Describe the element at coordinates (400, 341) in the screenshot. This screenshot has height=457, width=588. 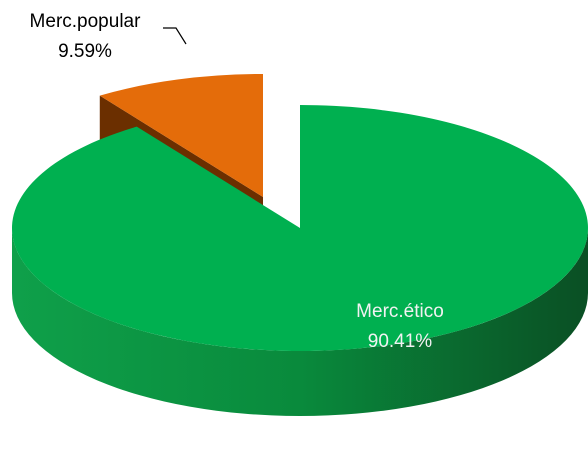
I see `value-label: 90.41%` at that location.